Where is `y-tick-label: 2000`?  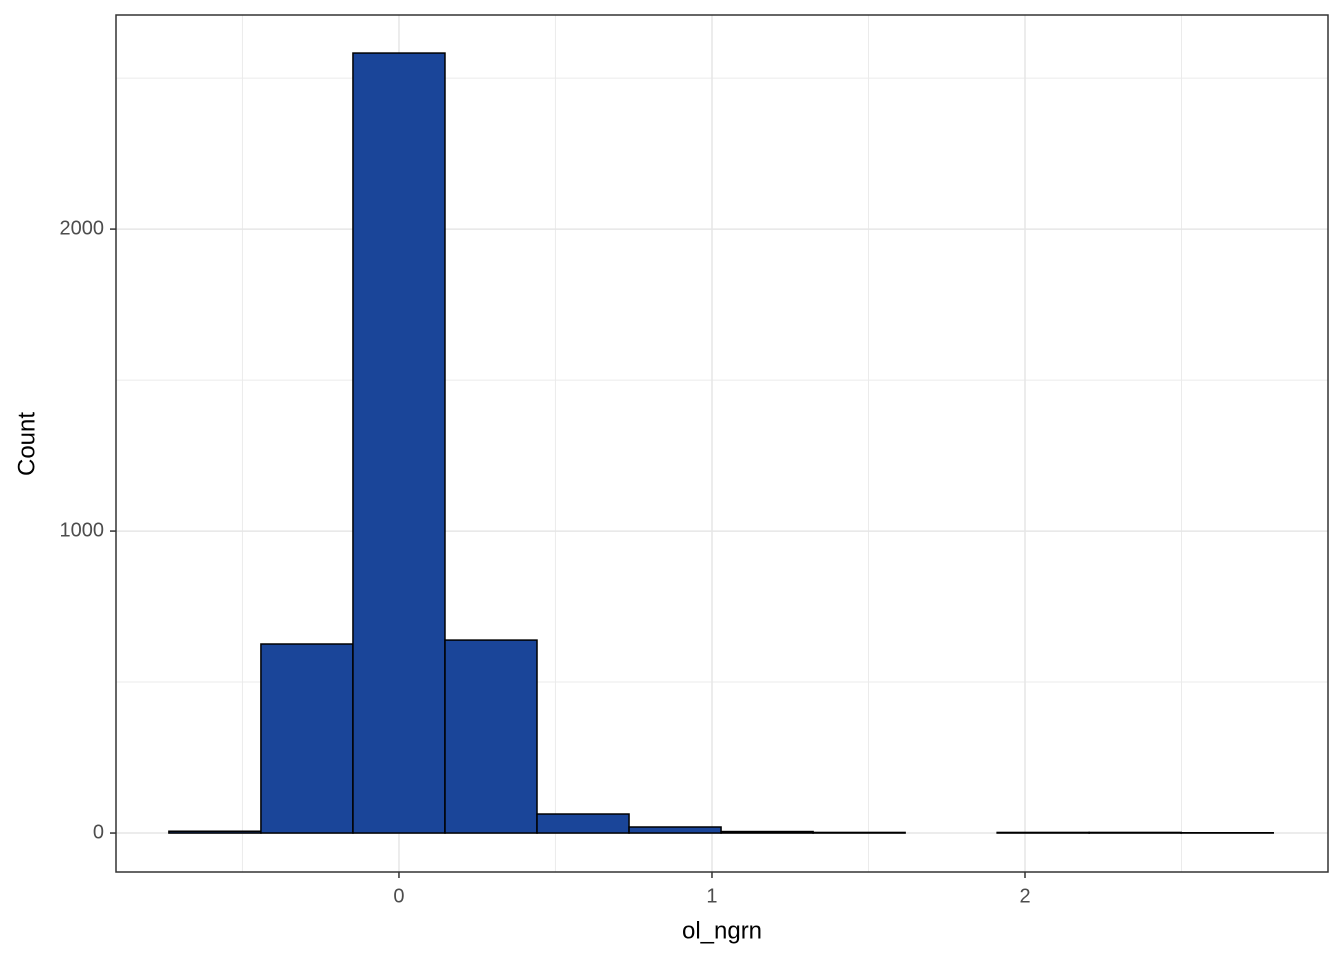 y-tick-label: 2000 is located at coordinates (82, 228).